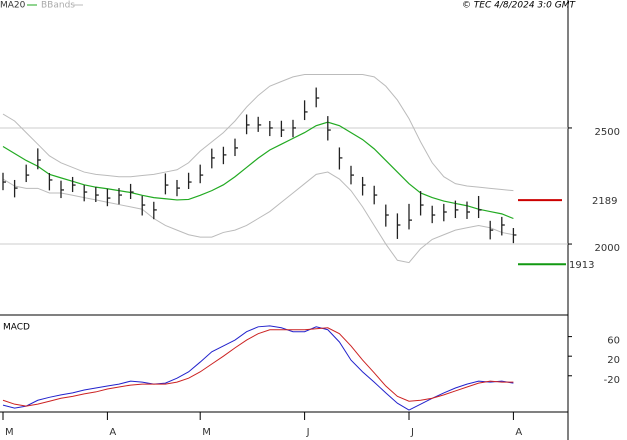 The width and height of the screenshot is (627, 440). What do you see at coordinates (13, 6) in the screenshot?
I see `legend-label: MA20` at bounding box center [13, 6].